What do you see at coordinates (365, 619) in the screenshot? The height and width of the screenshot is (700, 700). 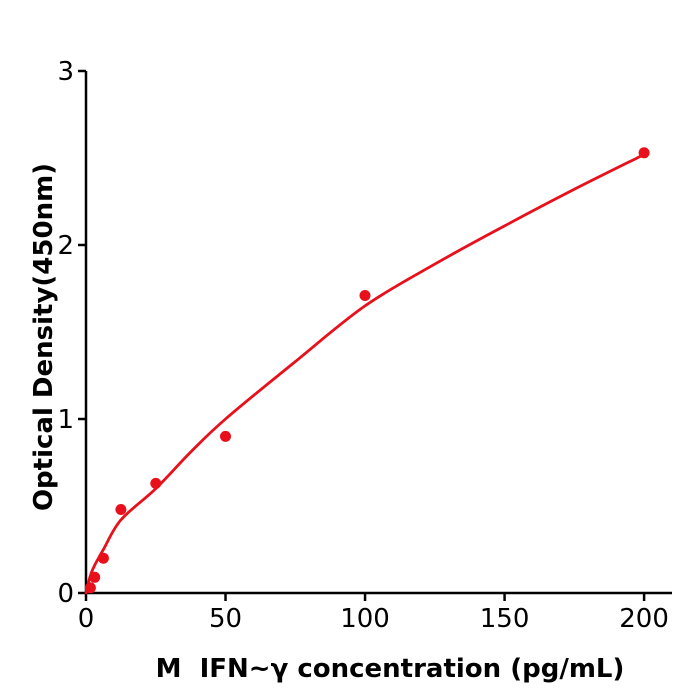 I see `x-tick-label: 100` at bounding box center [365, 619].